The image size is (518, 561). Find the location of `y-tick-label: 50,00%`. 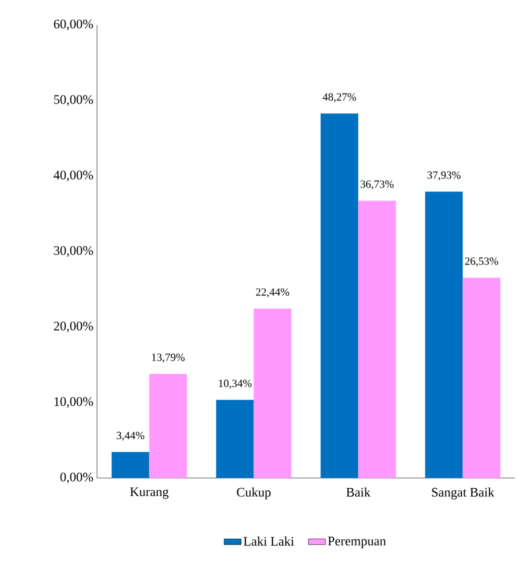

y-tick-label: 50,00% is located at coordinates (74, 100).